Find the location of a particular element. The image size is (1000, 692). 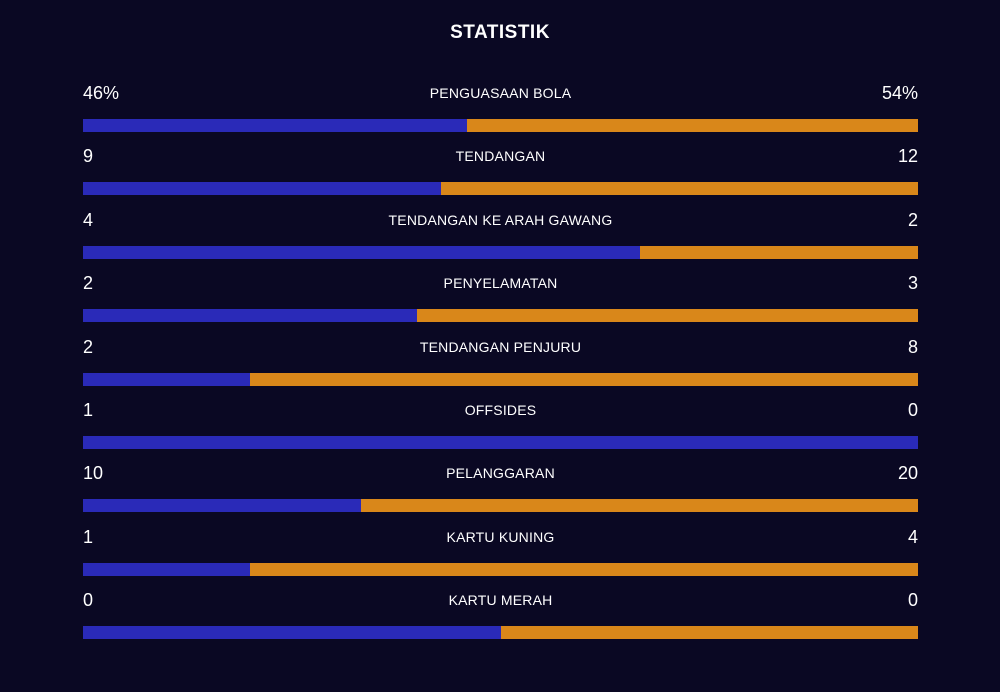

home-value: 46% is located at coordinates (101, 93).